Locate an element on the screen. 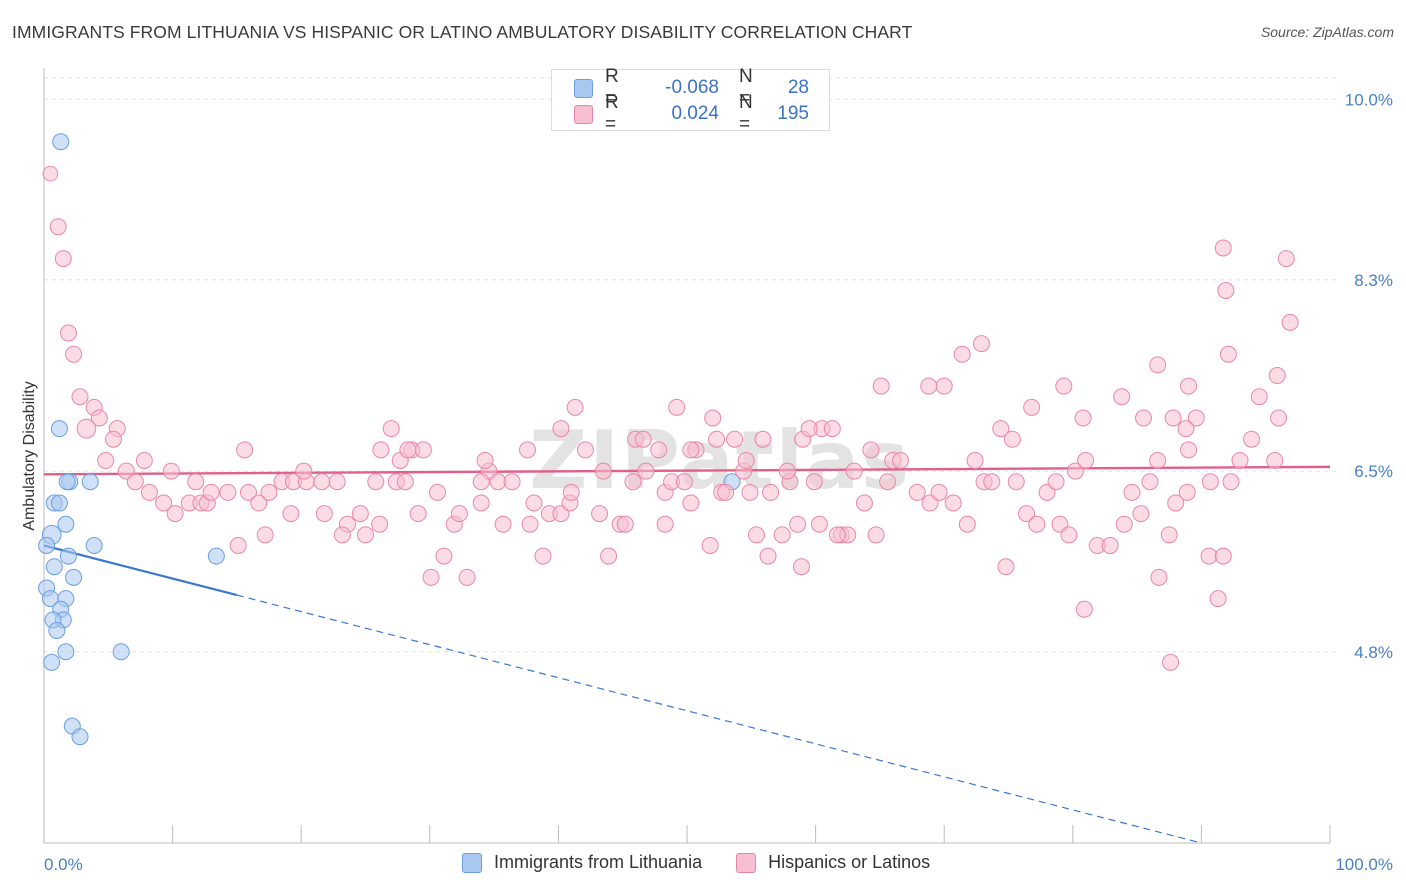 Image resolution: width=1406 pixels, height=892 pixels. series-legend-item-lithuania: Immigrants from Lithuania is located at coordinates (582, 862).